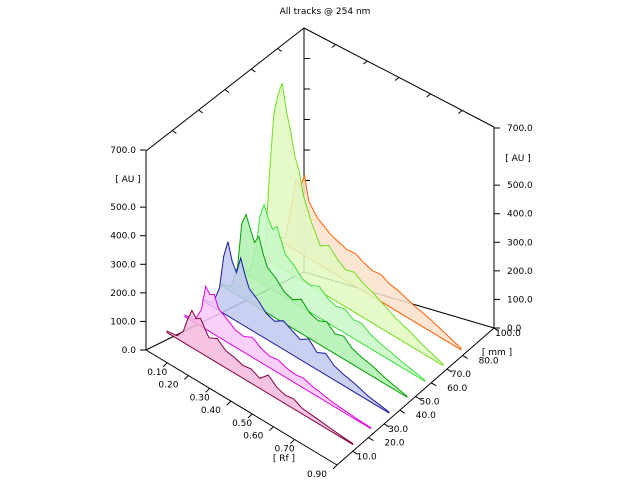  Describe the element at coordinates (461, 375) in the screenshot. I see `mm-axis-tick-label: 70.0` at that location.